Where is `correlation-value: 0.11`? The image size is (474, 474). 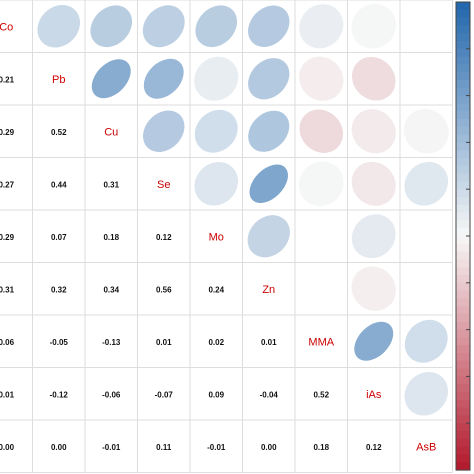 correlation-value: 0.11 is located at coordinates (164, 447).